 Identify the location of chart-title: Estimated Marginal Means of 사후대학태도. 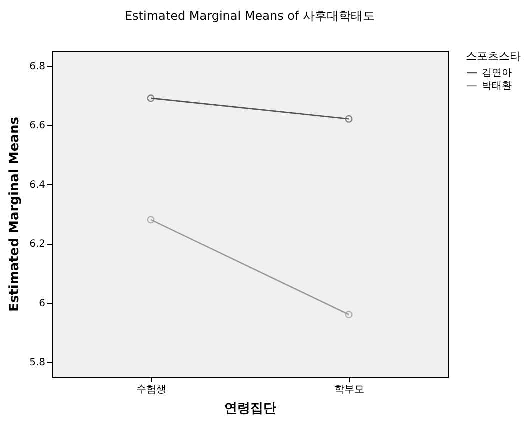
(250, 16).